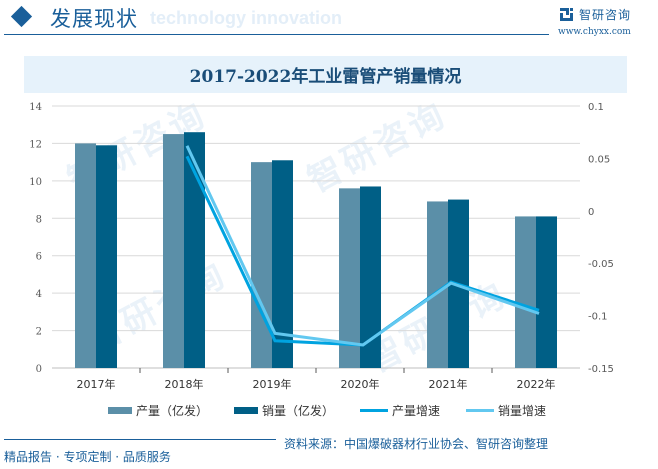 The image size is (658, 469). What do you see at coordinates (39, 257) in the screenshot?
I see `left-axis-tick: 6` at bounding box center [39, 257].